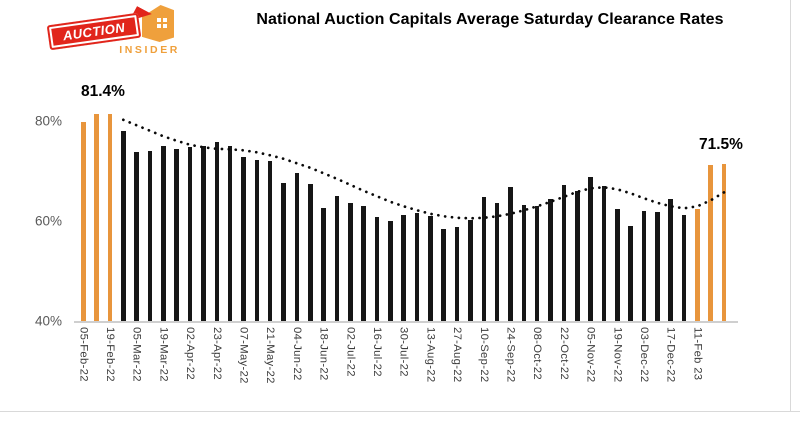  What do you see at coordinates (190, 353) in the screenshot?
I see `x-tick-label: 02-Apr-22` at bounding box center [190, 353].